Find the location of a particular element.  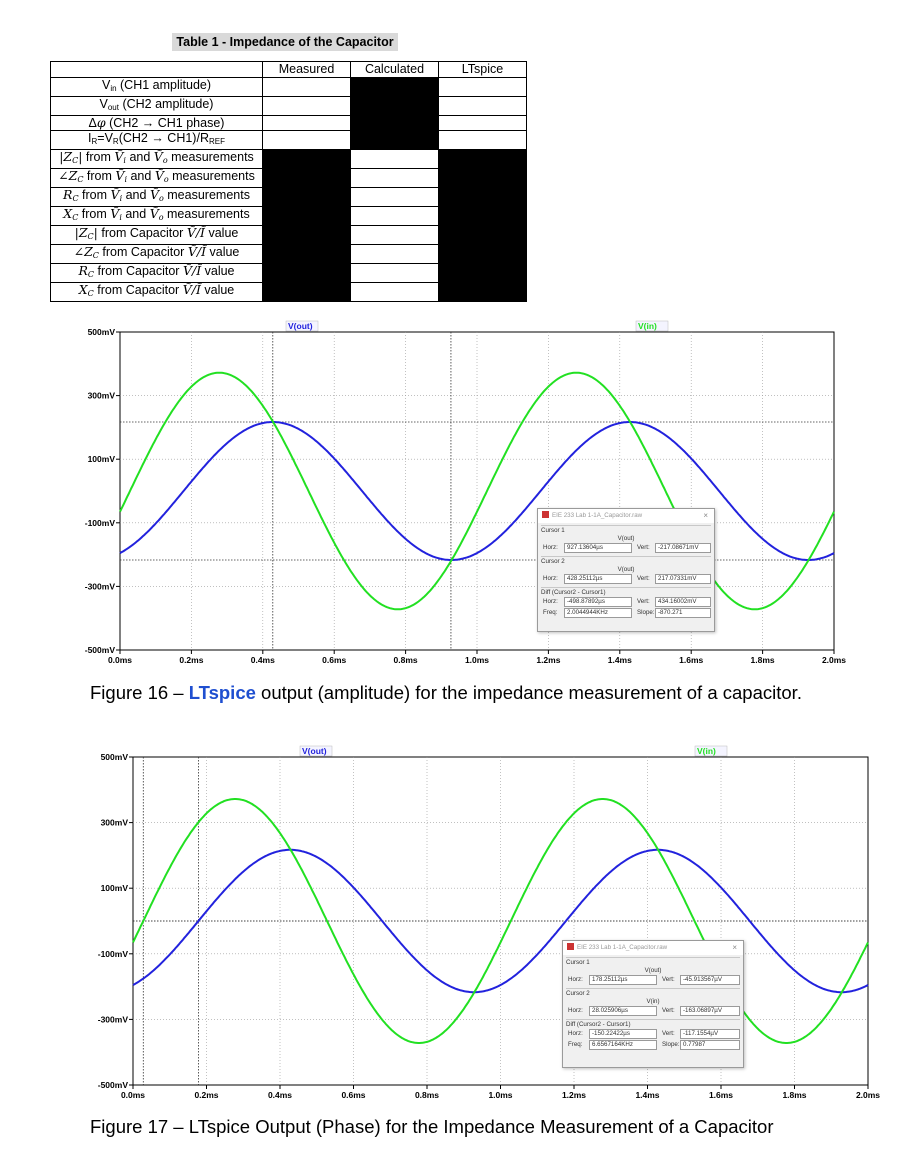

slope-field: 0.77987 is located at coordinates (710, 1045).